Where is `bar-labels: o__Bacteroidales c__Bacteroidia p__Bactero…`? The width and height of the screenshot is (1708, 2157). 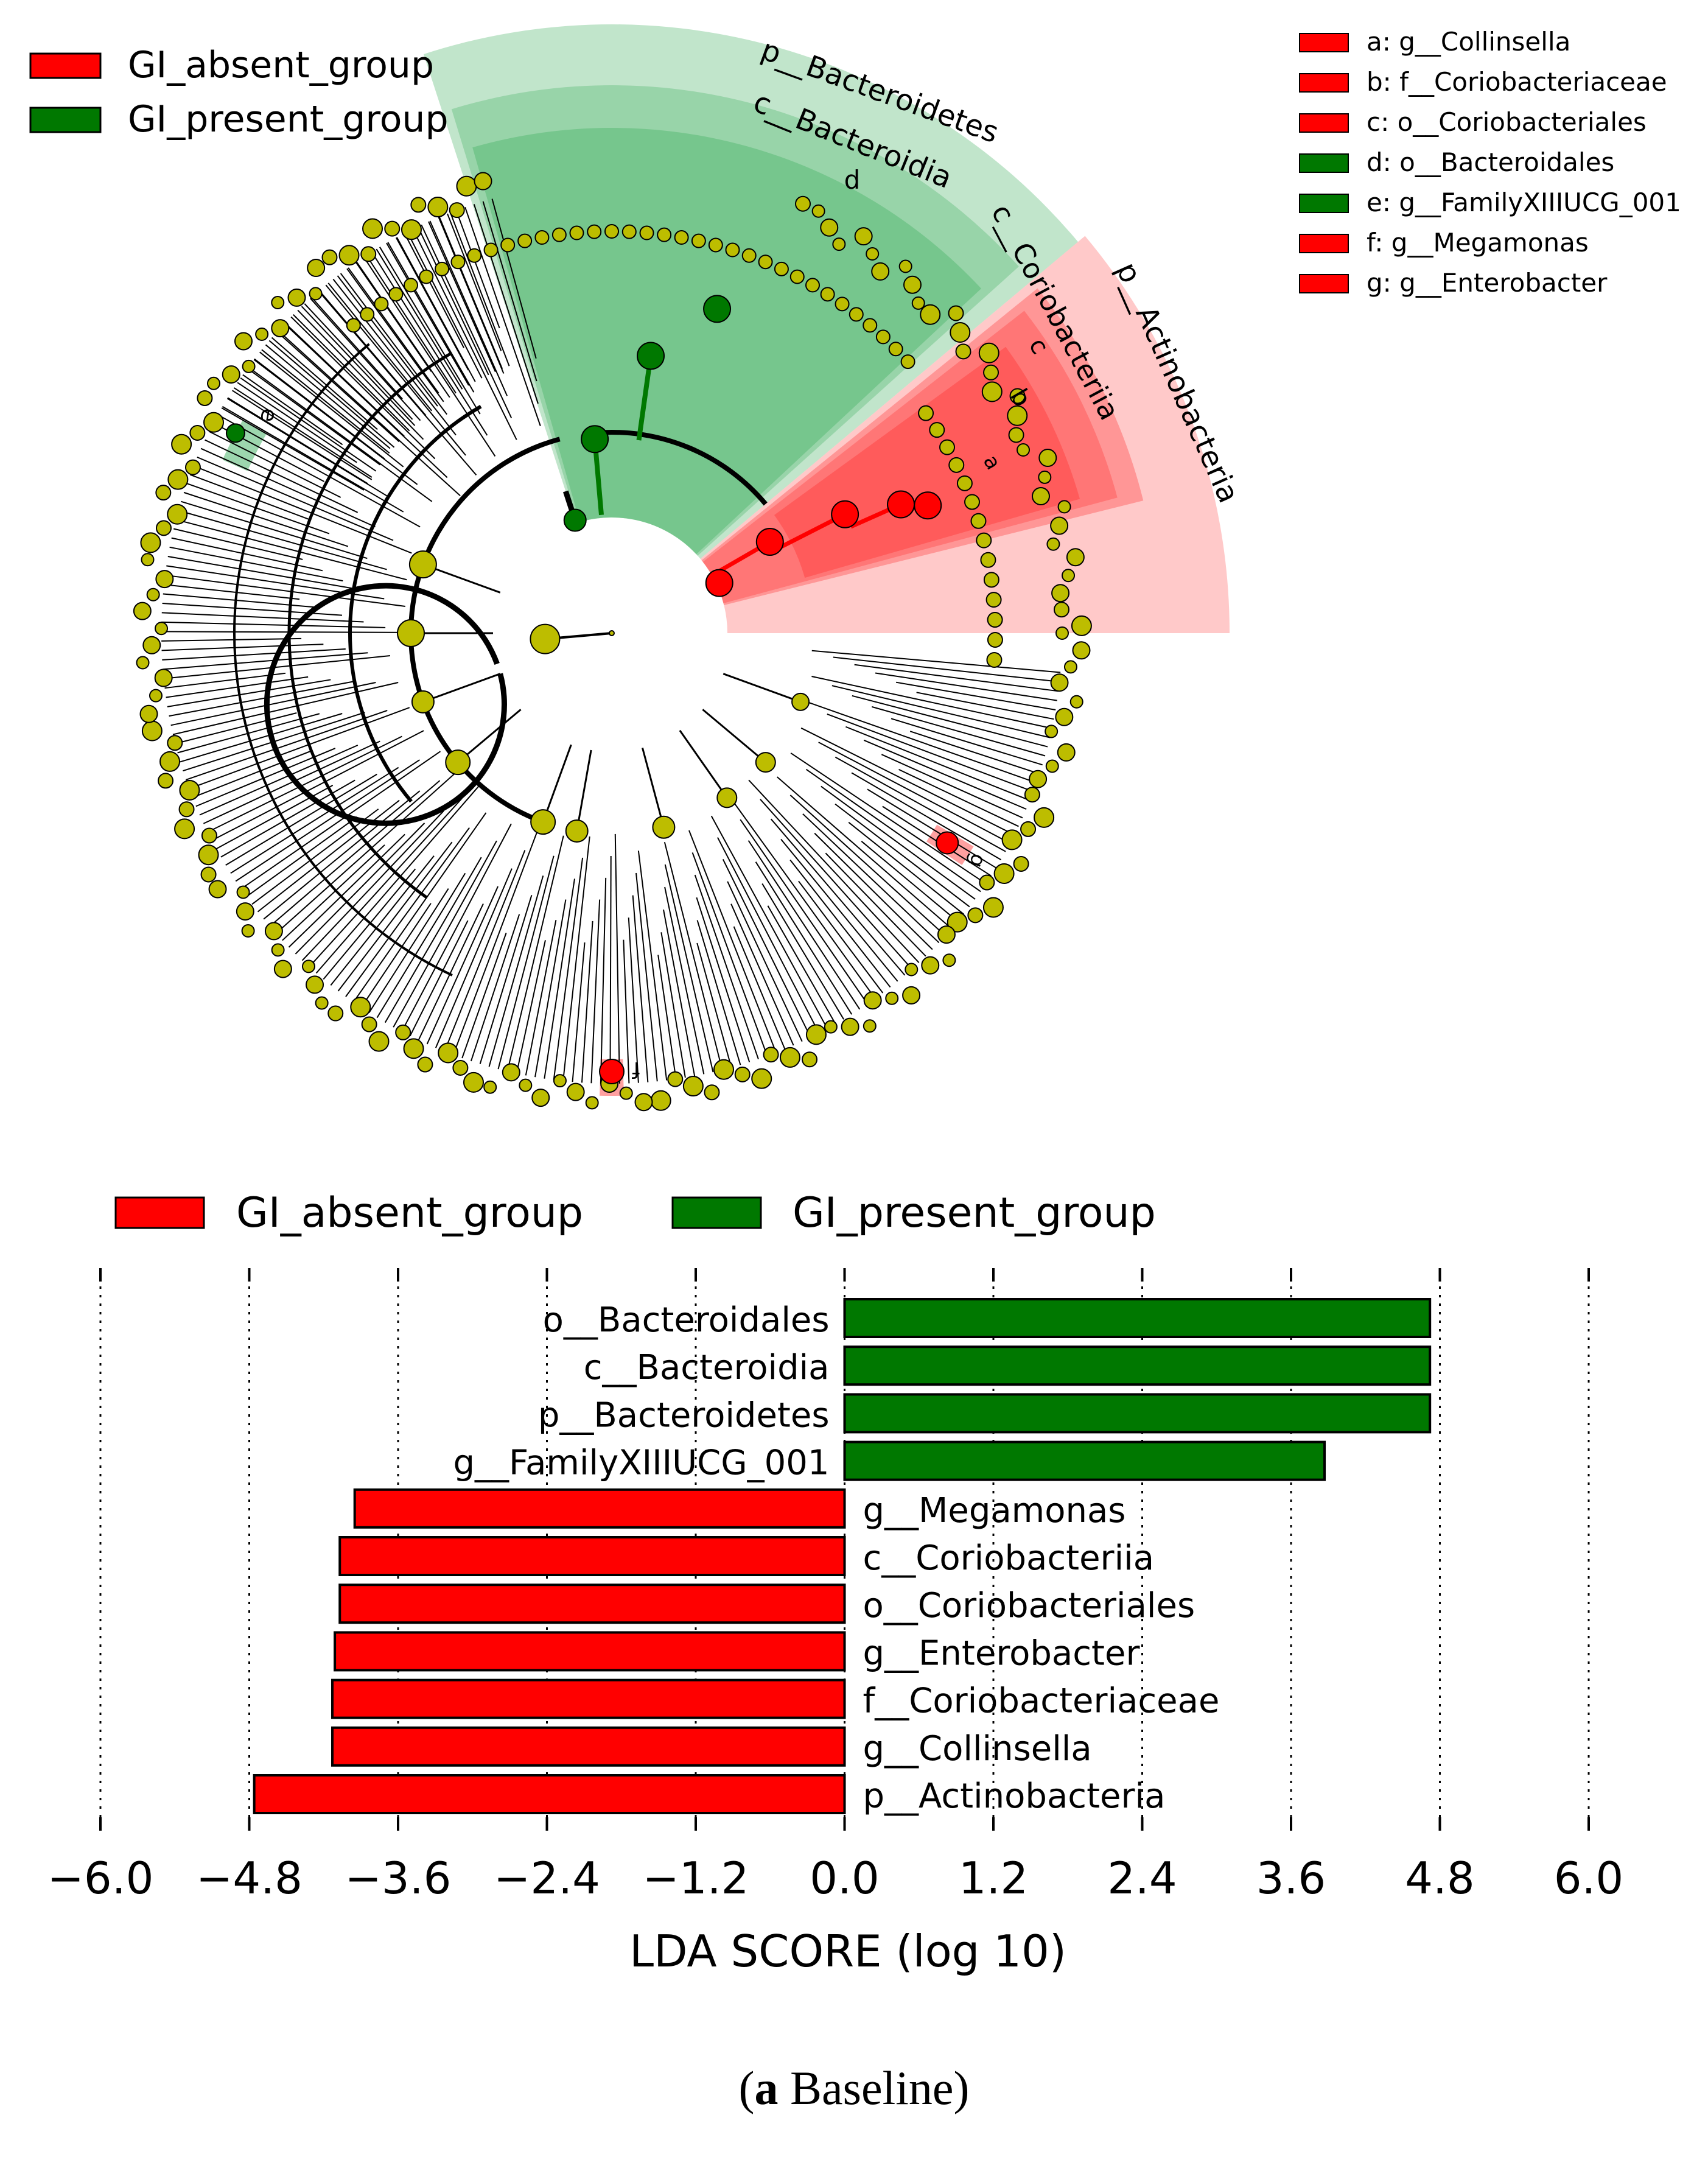 bar-labels: o__Bacteroidales c__Bacteroidia p__Bactero… is located at coordinates (836, 1558).